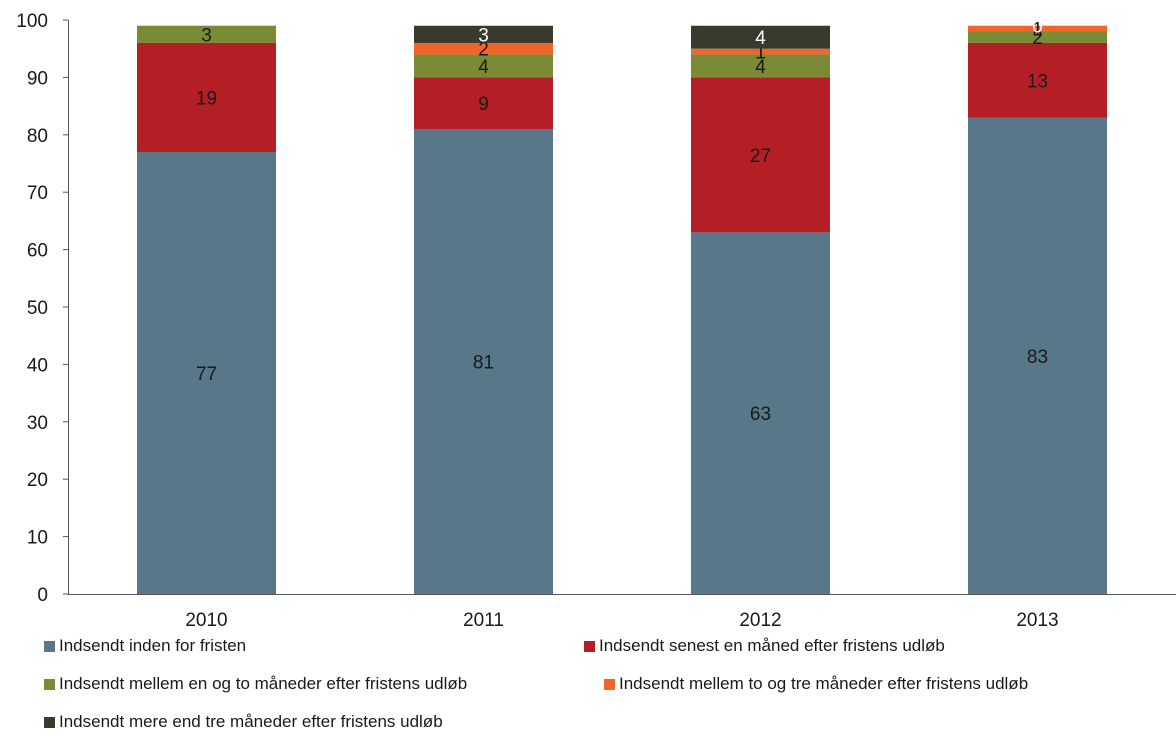 The image size is (1176, 738). Describe the element at coordinates (206, 620) in the screenshot. I see `x-tick-label: 2010` at that location.